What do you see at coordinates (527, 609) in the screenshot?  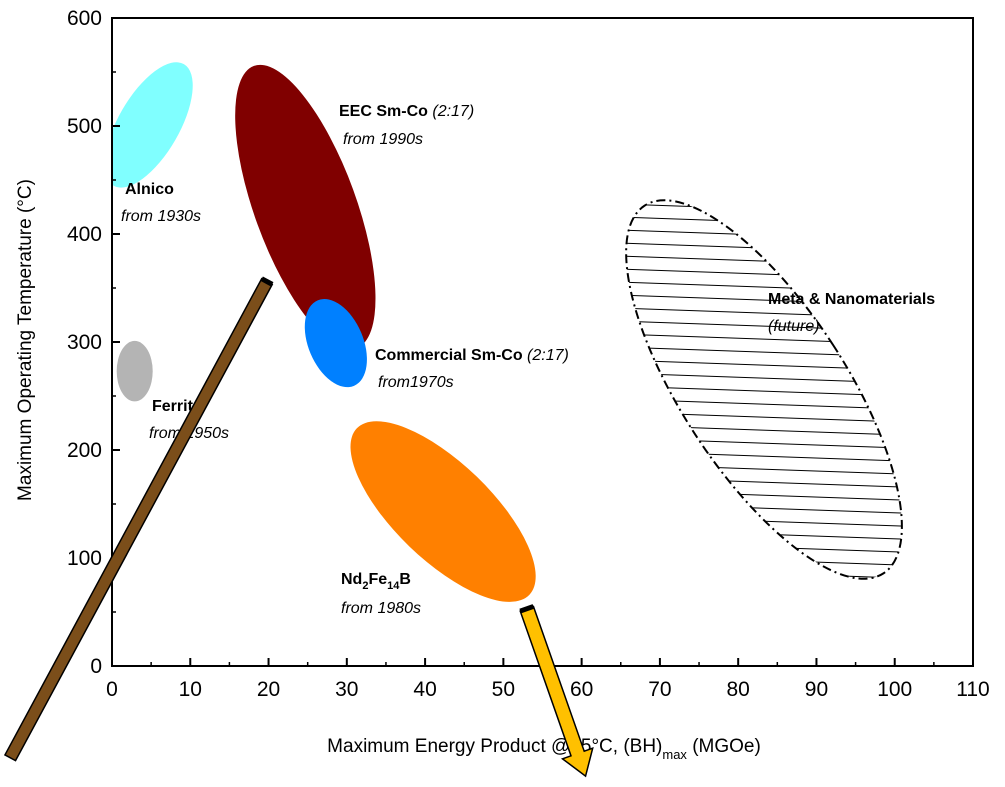 I see `yellow-arrow-cap` at bounding box center [527, 609].